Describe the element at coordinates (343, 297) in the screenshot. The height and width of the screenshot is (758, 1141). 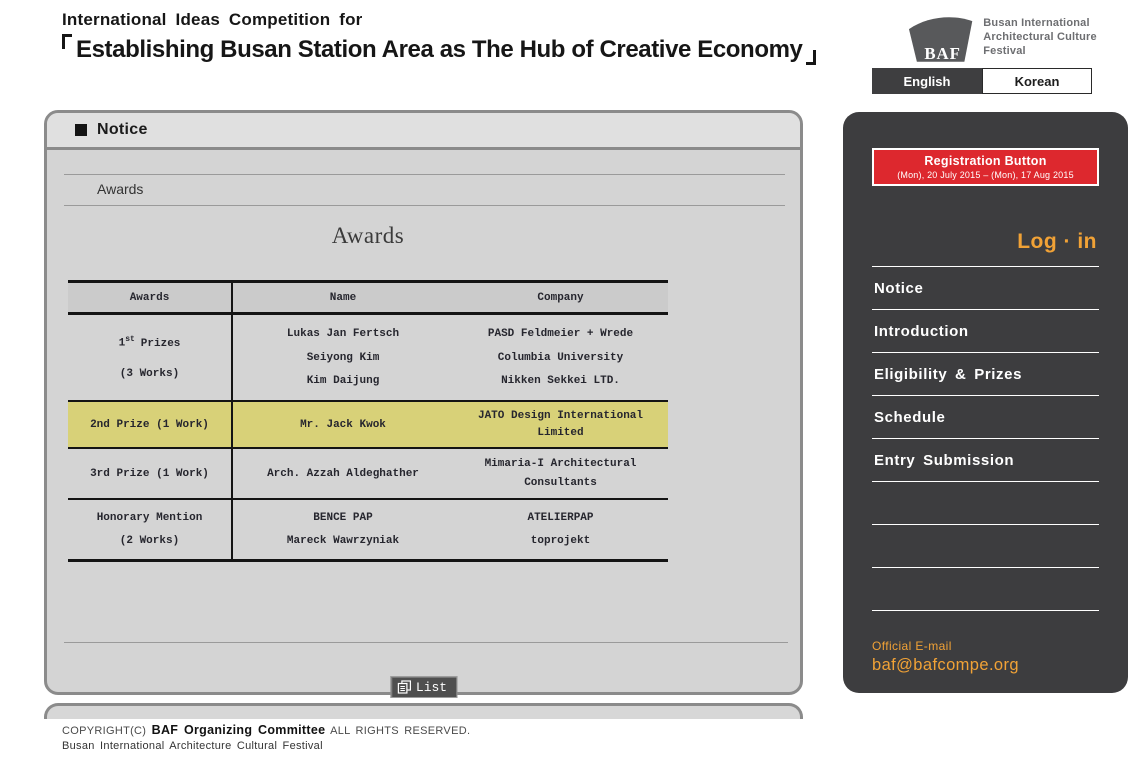
I see `column-header-name: Name` at that location.